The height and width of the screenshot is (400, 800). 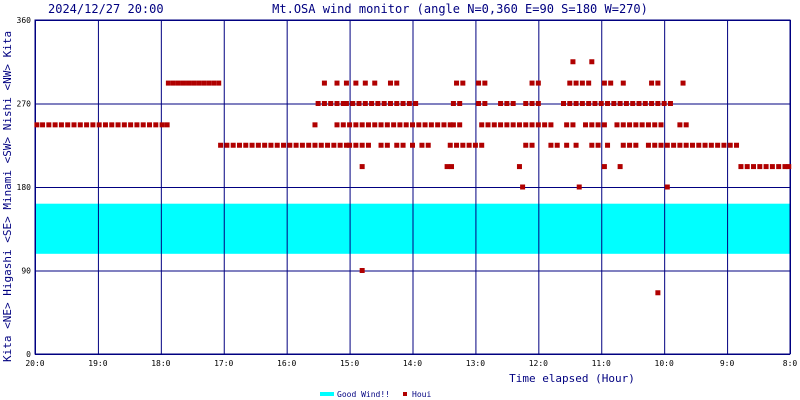 I want to click on x-tick-label: 19:0, so click(x=97, y=363).